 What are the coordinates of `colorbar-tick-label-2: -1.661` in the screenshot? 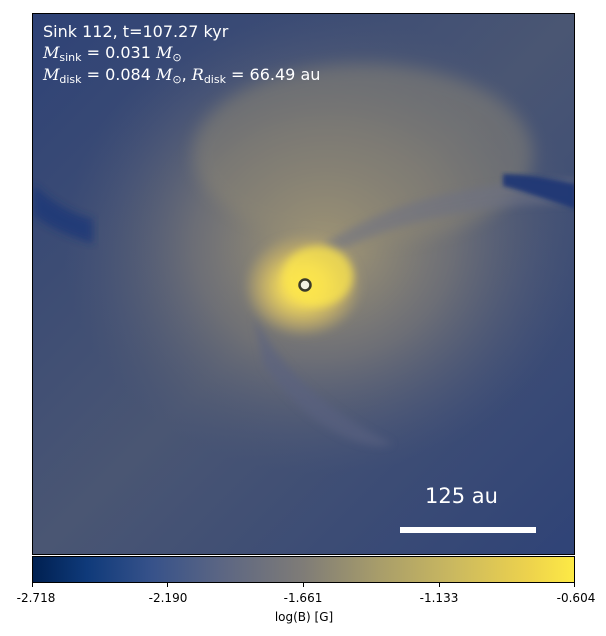 It's located at (303, 598).